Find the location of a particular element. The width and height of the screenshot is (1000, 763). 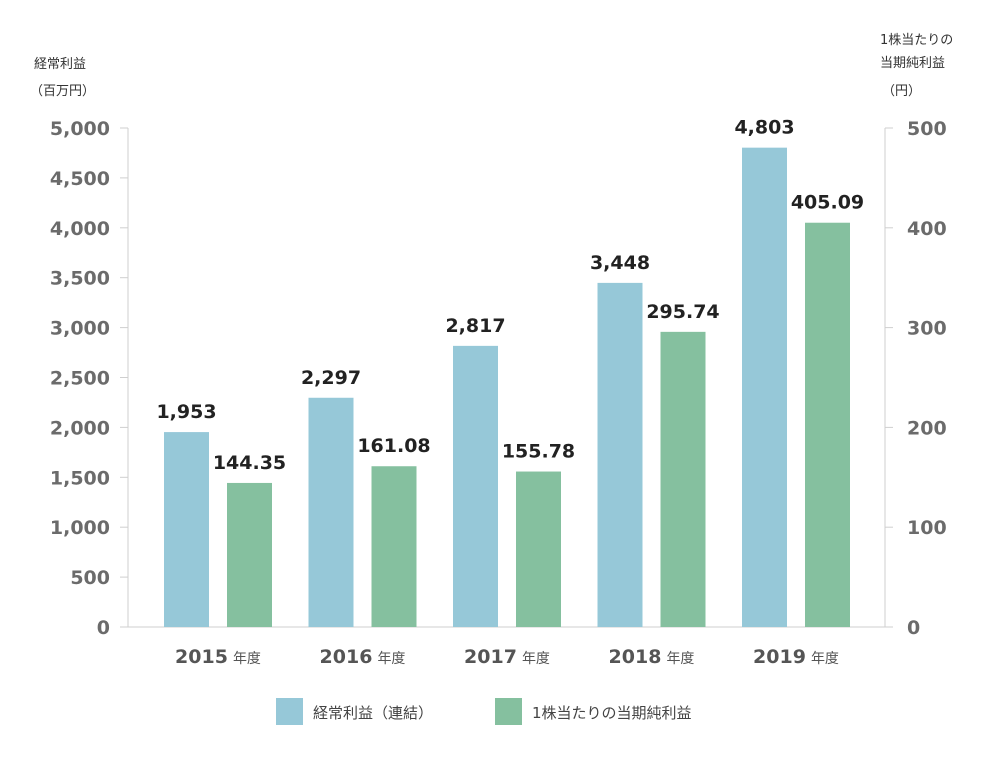

left-tick-label: 2,500 is located at coordinates (80, 379).